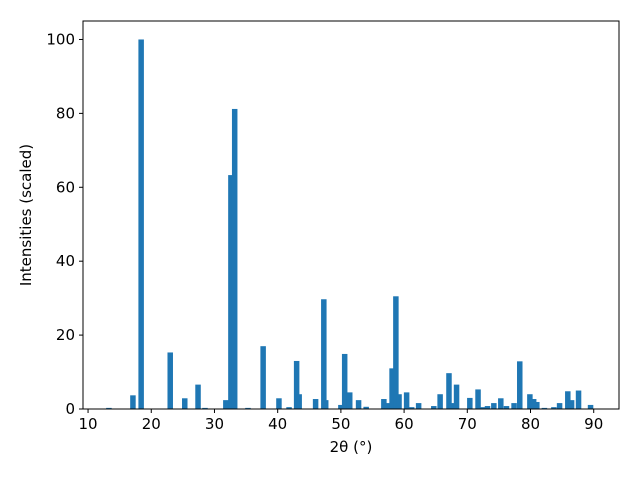  Describe the element at coordinates (593, 424) in the screenshot. I see `x-tick-label: 90` at that location.